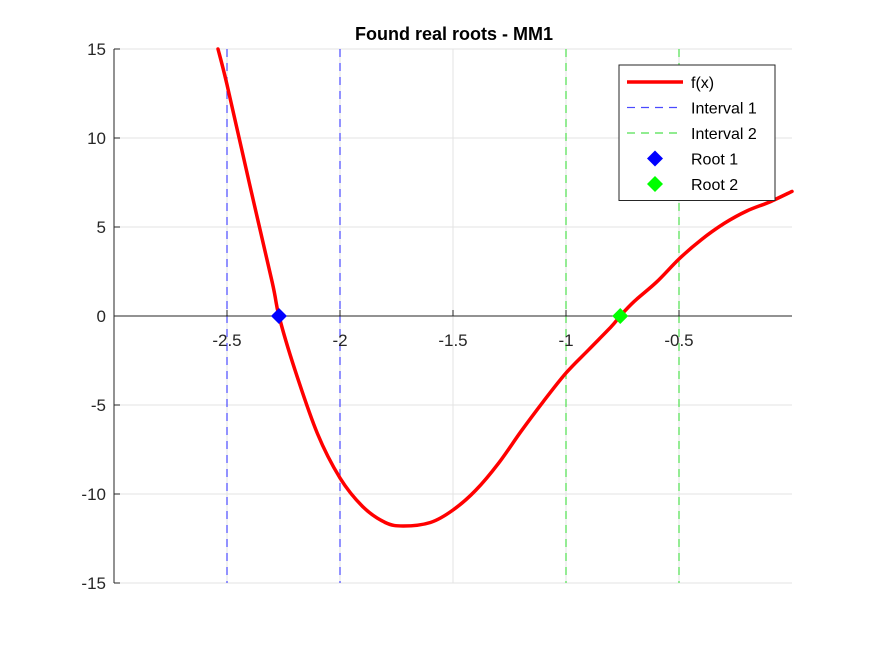 This screenshot has width=875, height=656. What do you see at coordinates (678, 340) in the screenshot?
I see `x-tick-label: -0.5` at bounding box center [678, 340].